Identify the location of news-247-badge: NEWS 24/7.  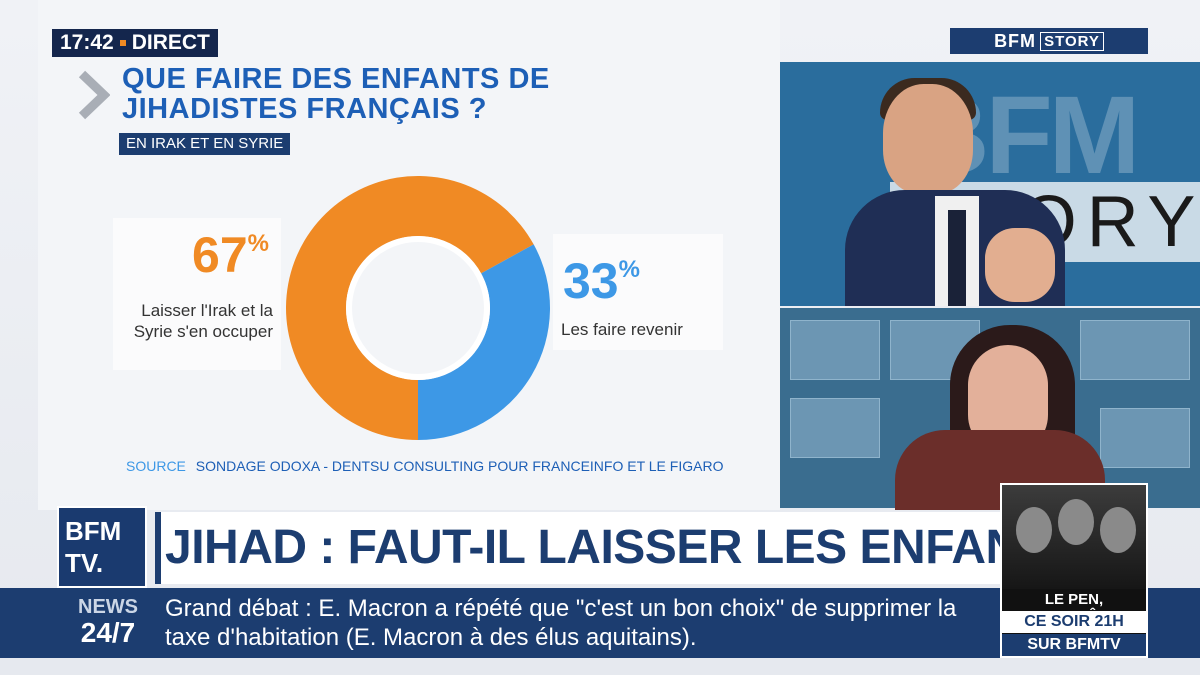
(108, 622).